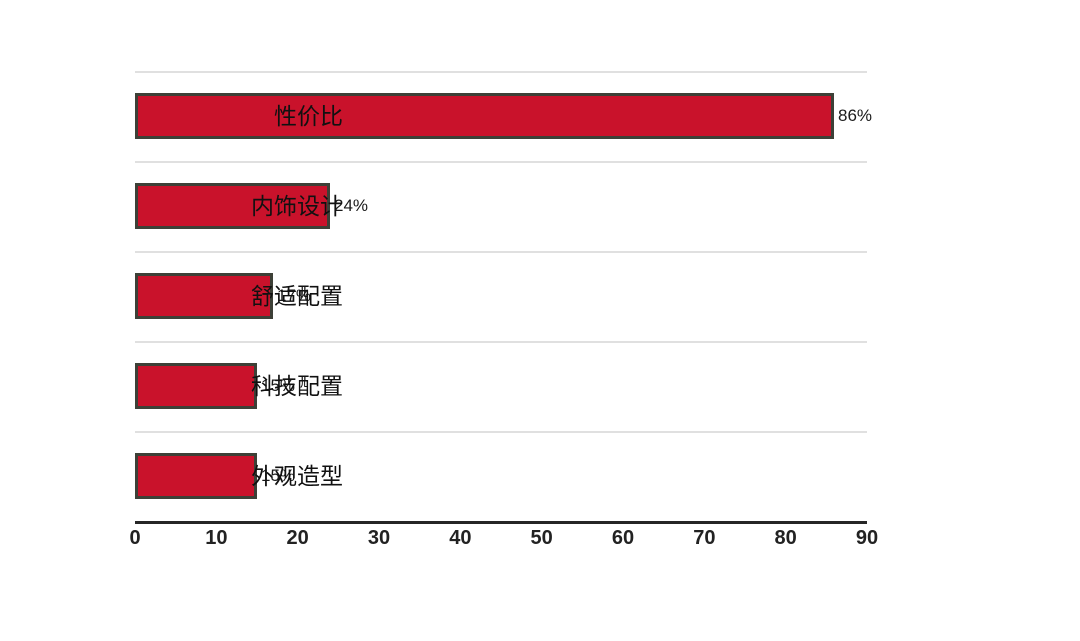  I want to click on x-tick-label: 0, so click(135, 538).